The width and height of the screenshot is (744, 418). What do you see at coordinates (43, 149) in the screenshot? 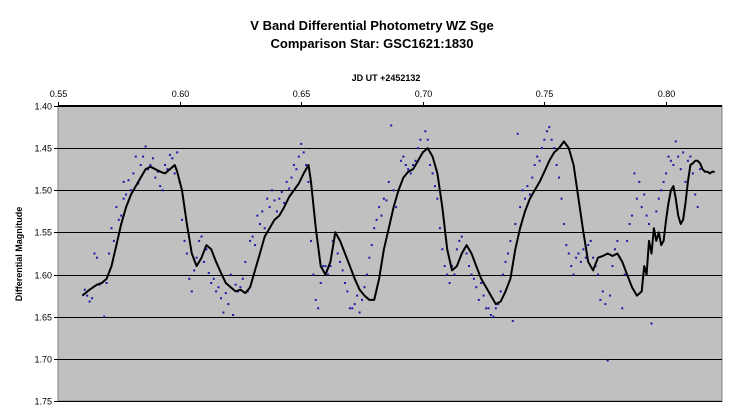
I see `y-tick-label: 1.45` at bounding box center [43, 149].